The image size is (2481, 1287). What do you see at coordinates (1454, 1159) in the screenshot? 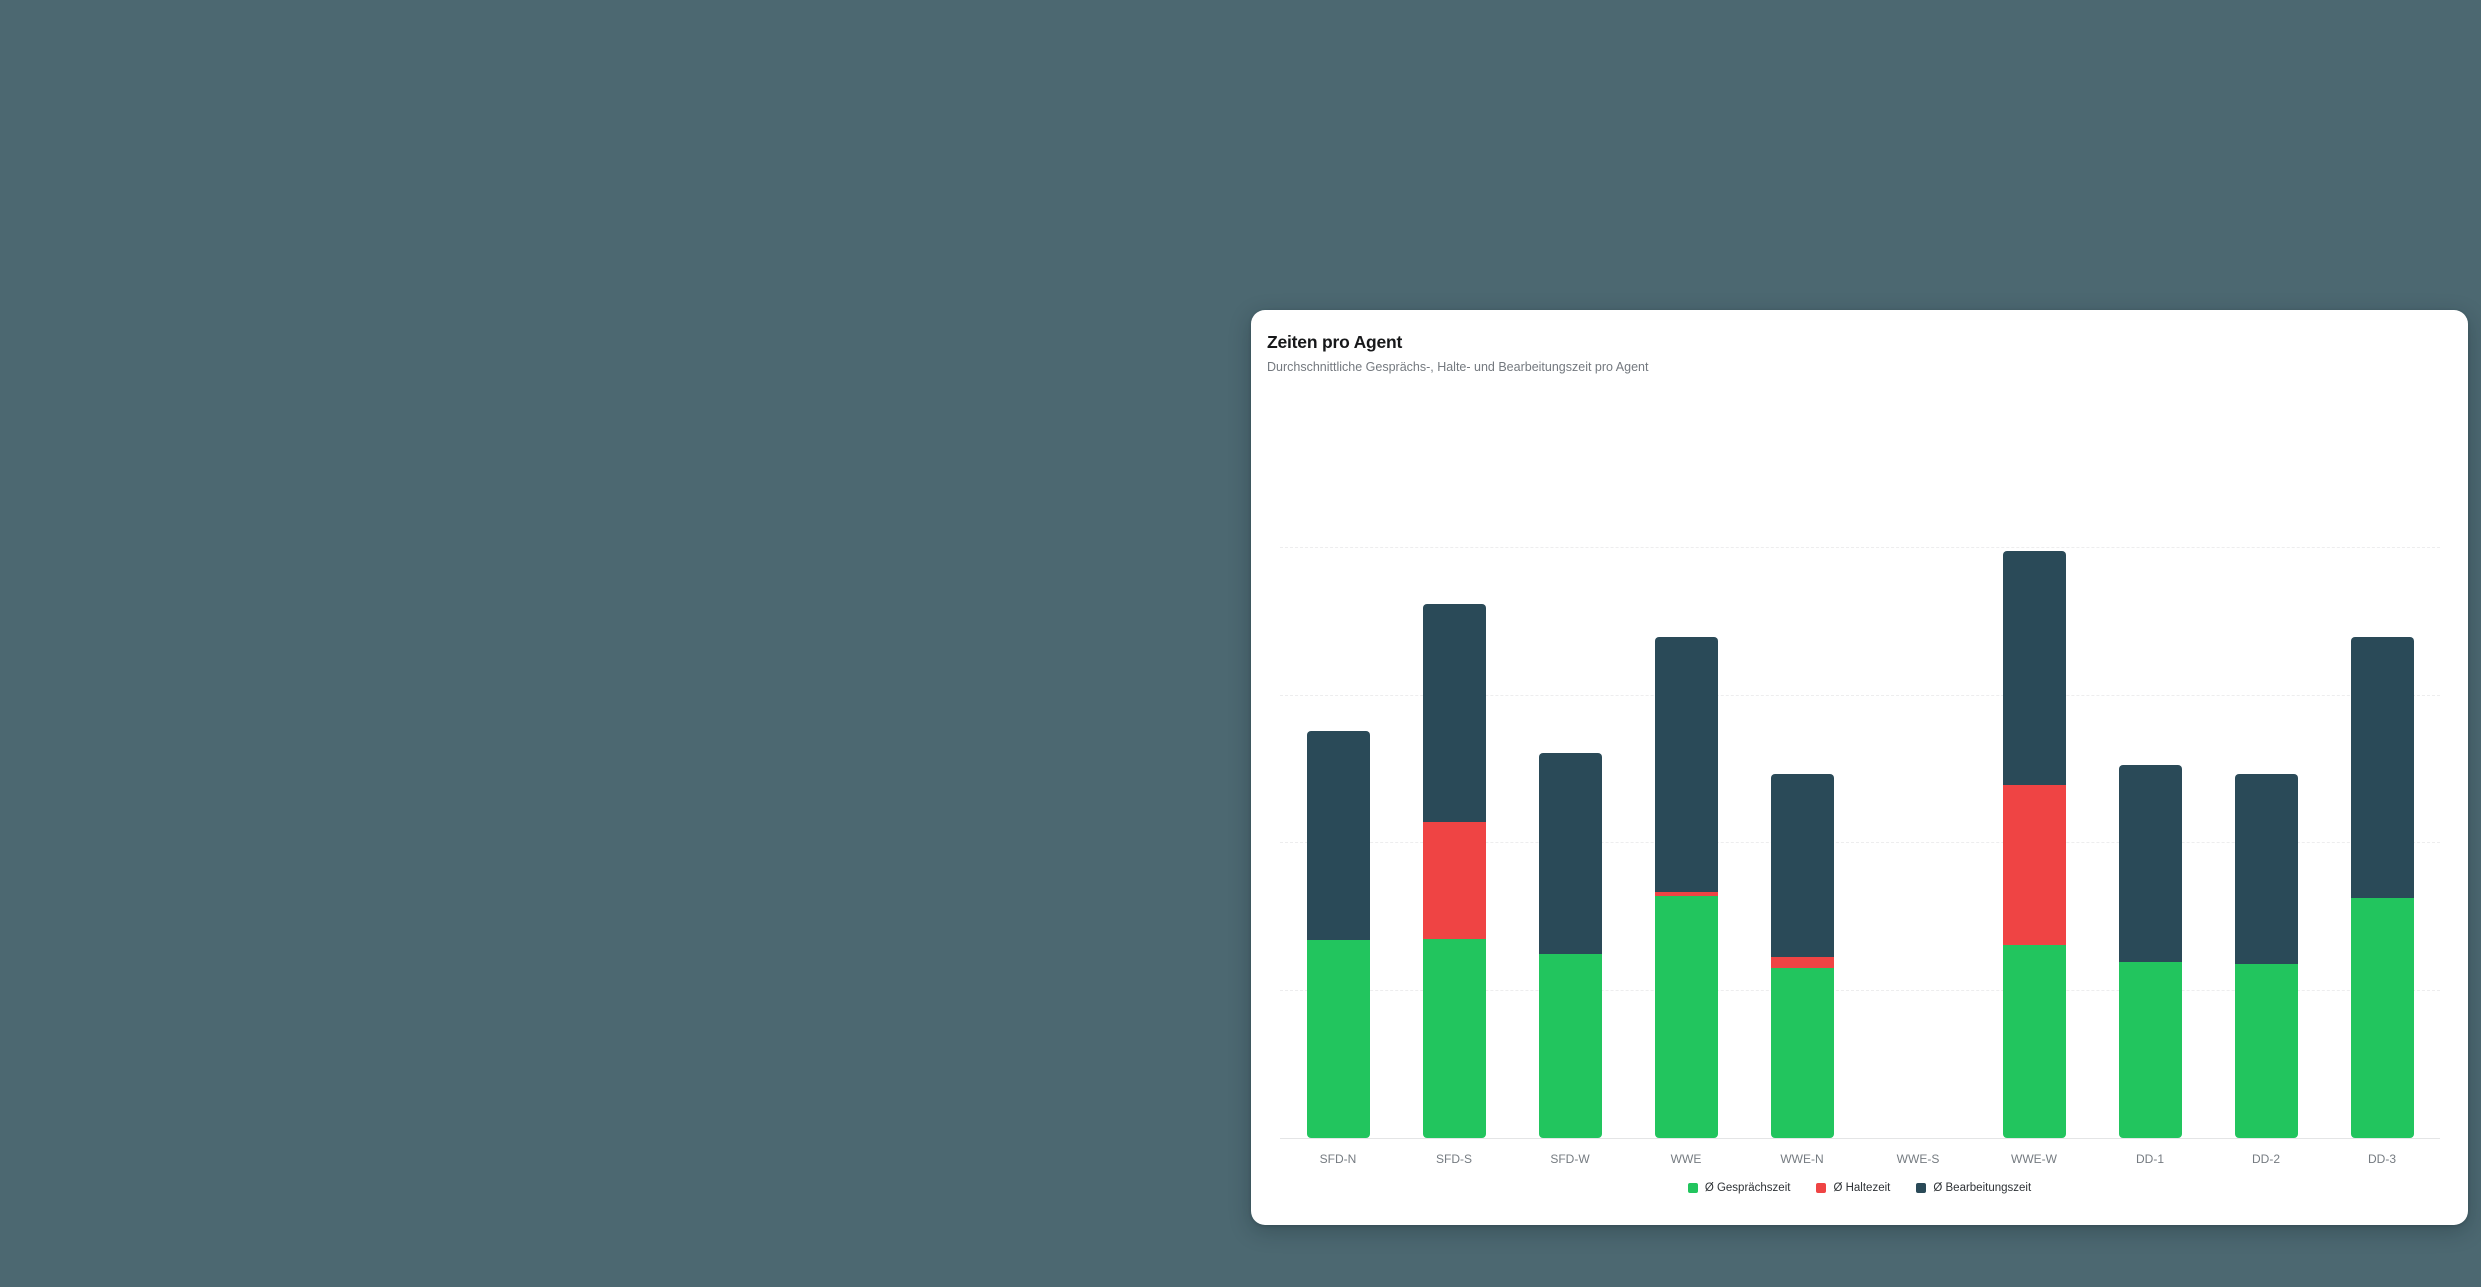
I see `x-axis-label-sfd-s: SFD-S` at bounding box center [1454, 1159].